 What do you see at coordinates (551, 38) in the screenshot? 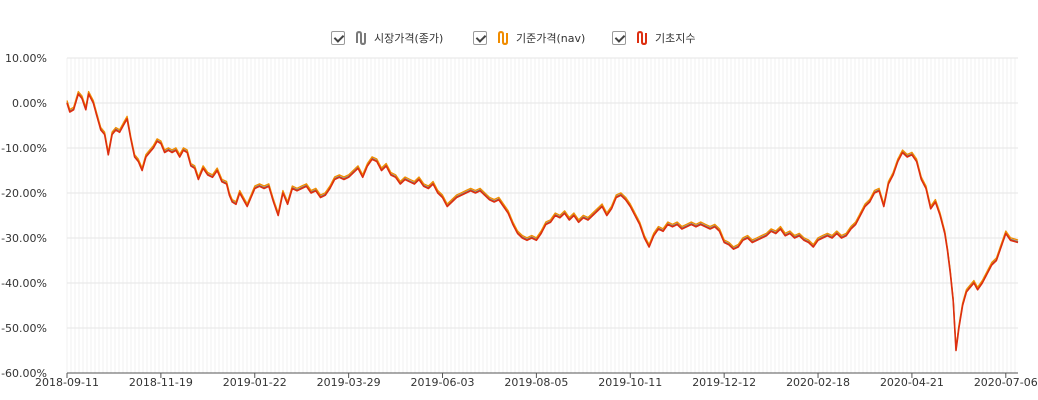
I see `legend-label: 기준가격(nav)` at bounding box center [551, 38].